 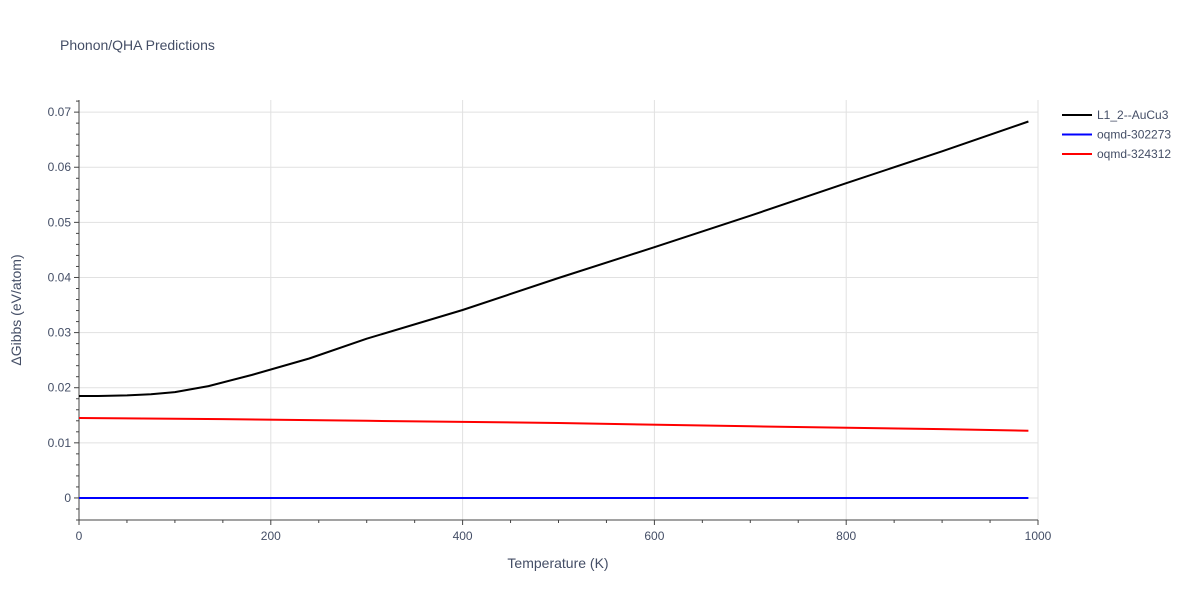 I want to click on x-tick-label: 400, so click(x=463, y=536).